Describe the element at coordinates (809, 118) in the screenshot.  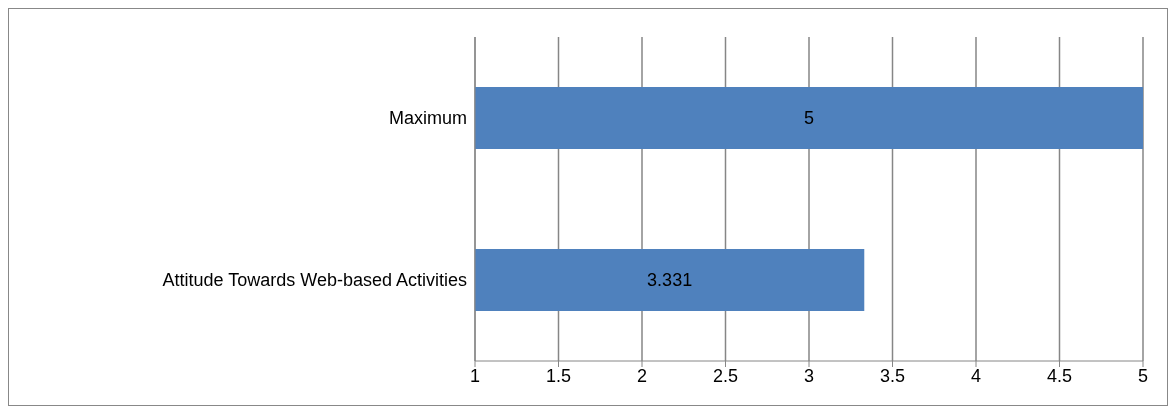
I see `data-label: 5` at that location.